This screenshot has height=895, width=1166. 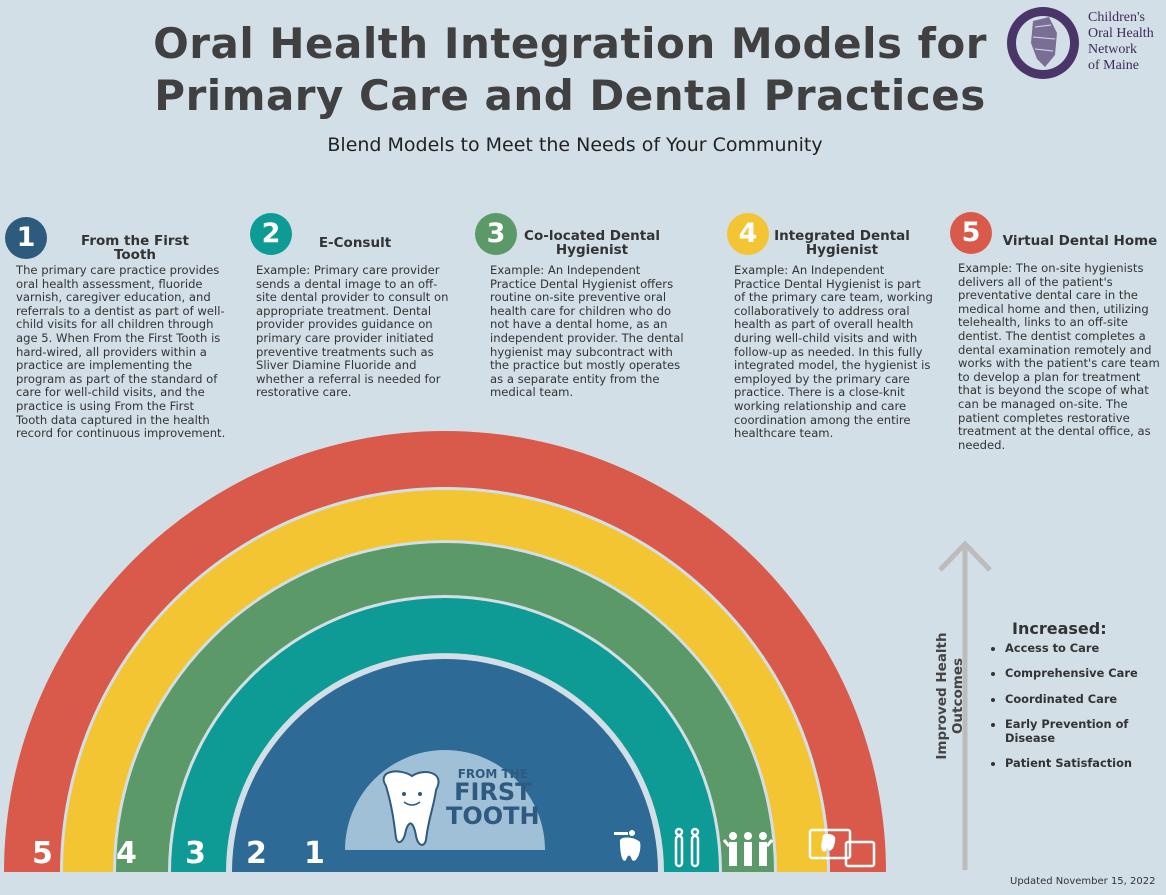 What do you see at coordinates (570, 95) in the screenshot?
I see `title-line-2: Primary Care and Dental Practices` at bounding box center [570, 95].